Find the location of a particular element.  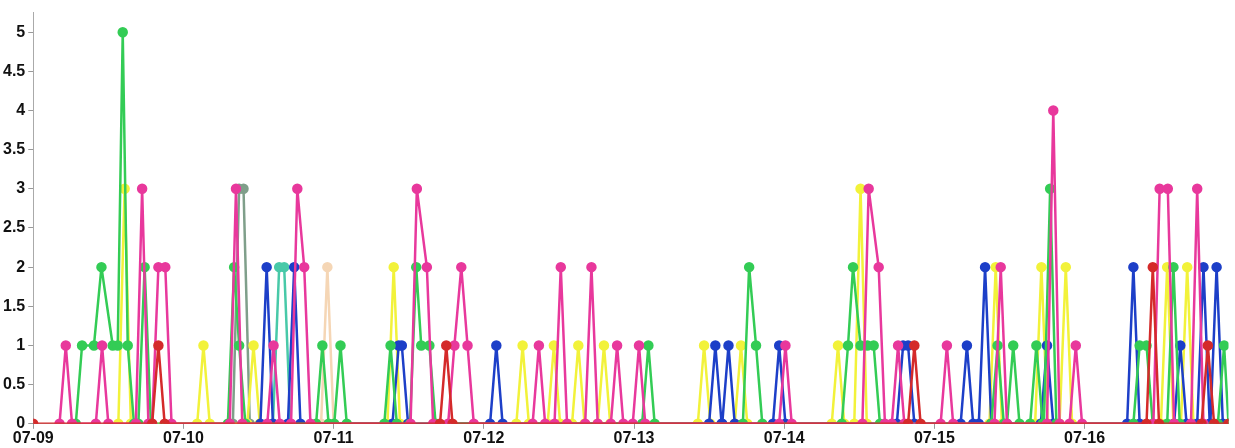

x-tick-label: 07-13 is located at coordinates (634, 437).